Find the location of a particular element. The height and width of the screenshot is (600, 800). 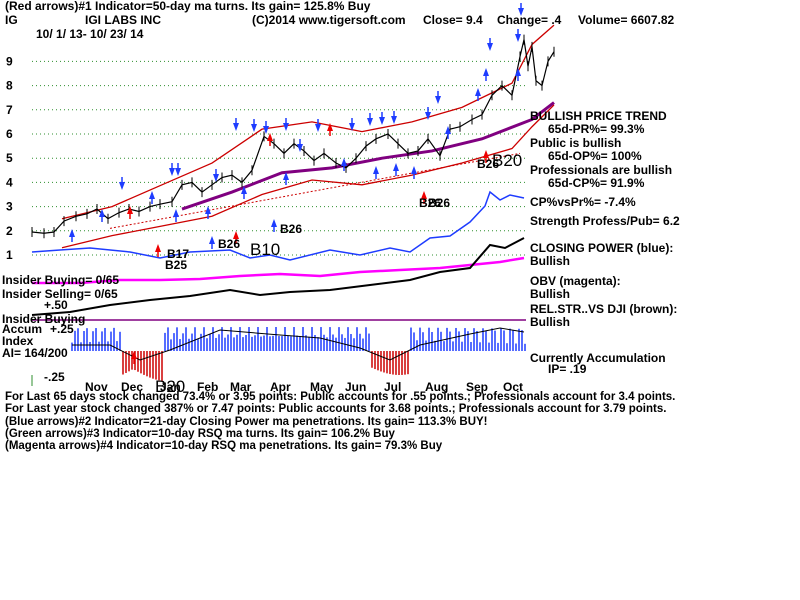

obv-state: Bullish is located at coordinates (550, 294).